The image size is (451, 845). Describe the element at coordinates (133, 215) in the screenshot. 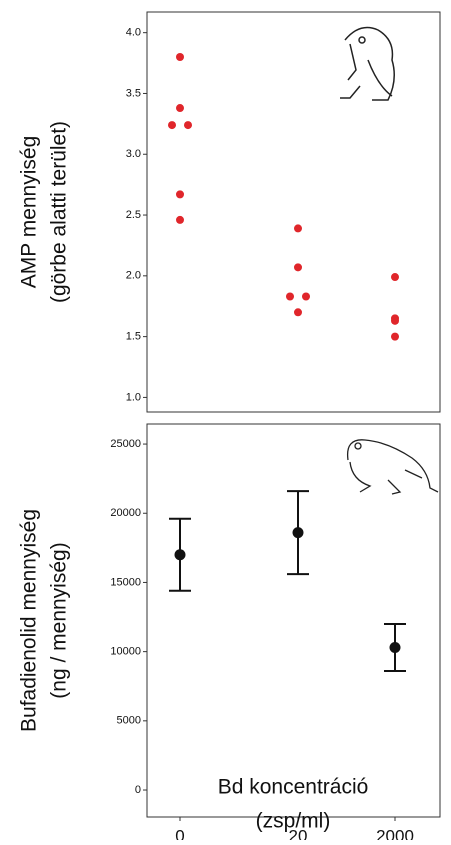

I see `y-tick-label: 2.5` at that location.